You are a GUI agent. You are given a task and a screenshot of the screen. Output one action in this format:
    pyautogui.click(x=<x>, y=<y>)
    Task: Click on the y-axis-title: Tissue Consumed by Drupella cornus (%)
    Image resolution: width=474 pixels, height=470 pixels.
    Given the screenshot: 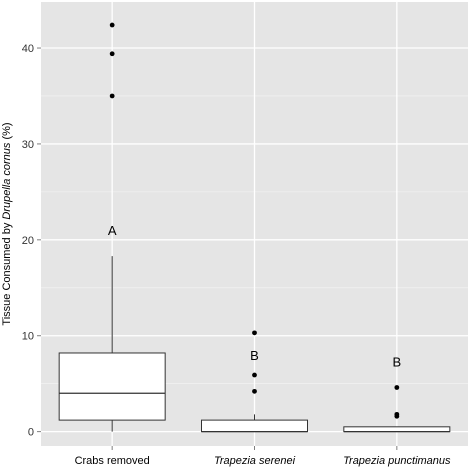 What is the action you would take?
    pyautogui.click(x=7, y=223)
    